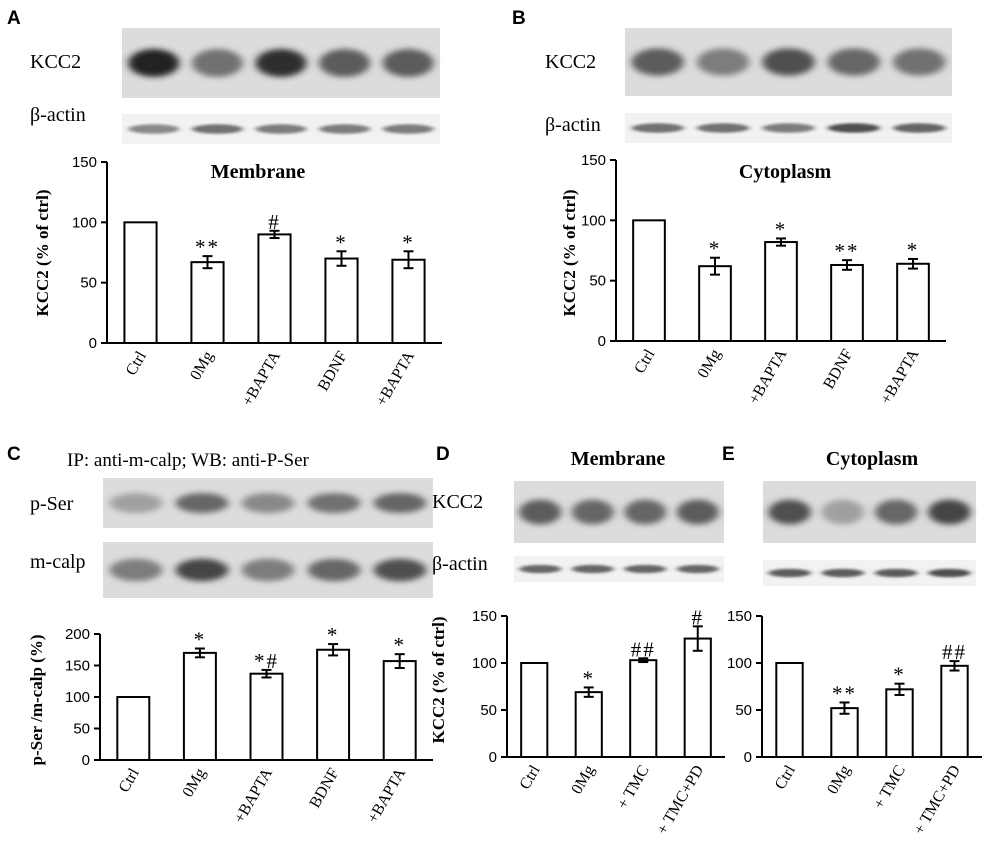 The height and width of the screenshot is (848, 1000). Describe the element at coordinates (519, 18) in the screenshot. I see `panel-letter-b: B` at that location.